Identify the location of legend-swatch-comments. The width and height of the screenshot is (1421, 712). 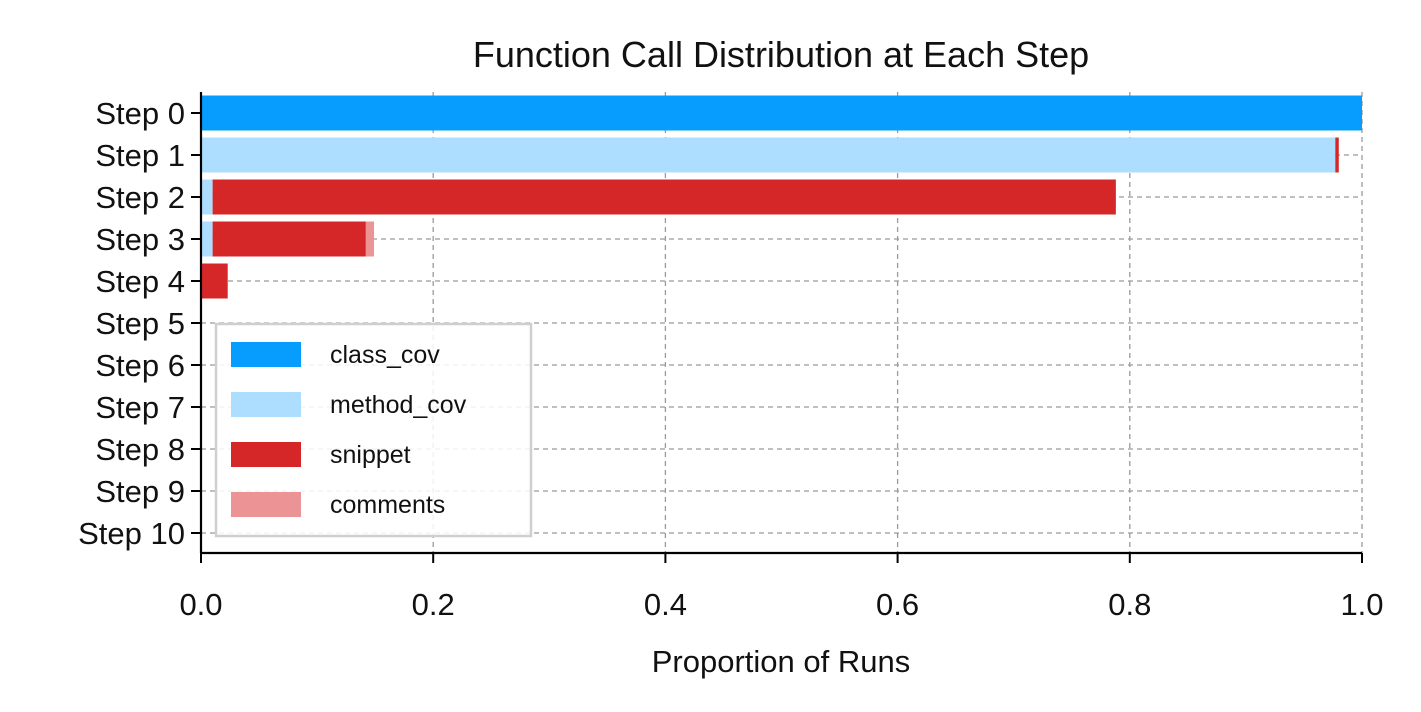
(266, 504).